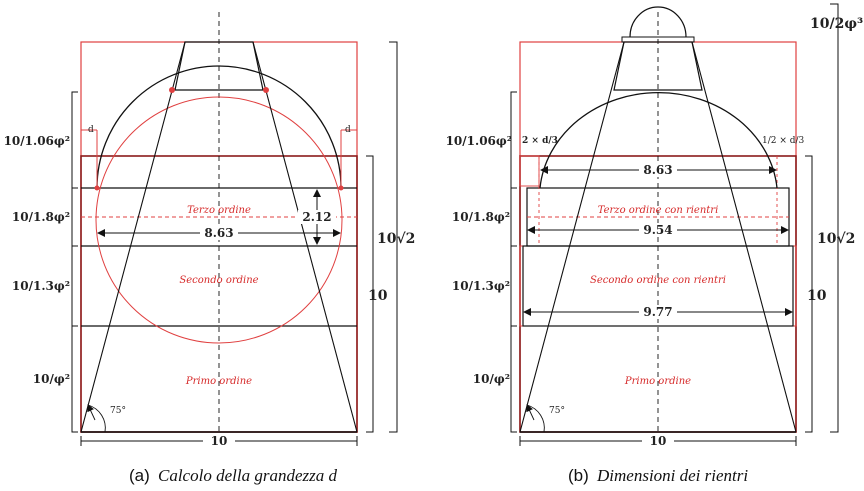 The height and width of the screenshot is (491, 864). Describe the element at coordinates (481, 217) in the screenshot. I see `left-label-b-2: 10/1.8φ²` at that location.